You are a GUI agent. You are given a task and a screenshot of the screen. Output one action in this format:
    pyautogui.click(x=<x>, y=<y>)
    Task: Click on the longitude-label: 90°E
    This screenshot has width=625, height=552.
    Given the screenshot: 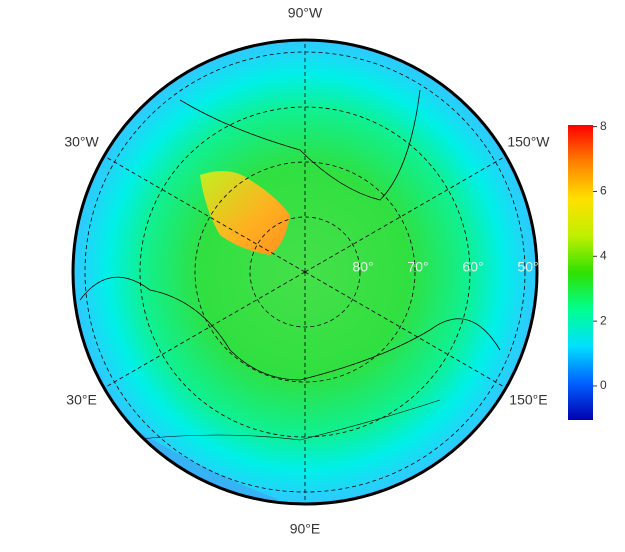 What is the action you would take?
    pyautogui.click(x=305, y=529)
    